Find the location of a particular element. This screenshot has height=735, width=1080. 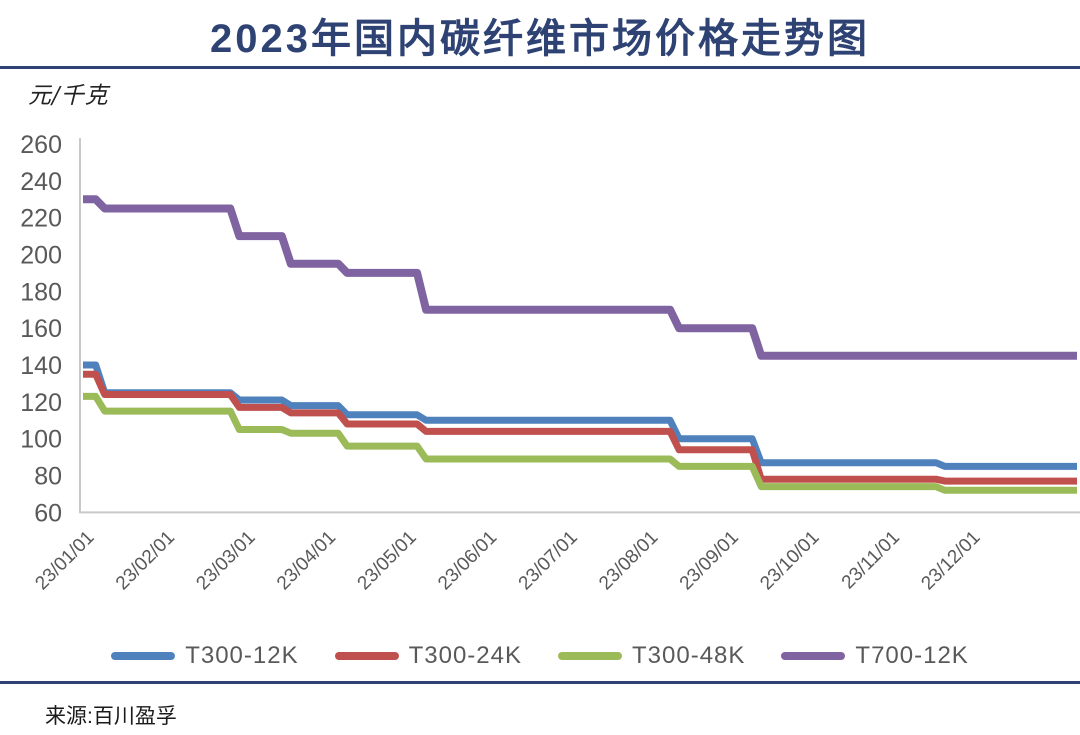

x-axis-label: 23/12/01 is located at coordinates (950, 560).